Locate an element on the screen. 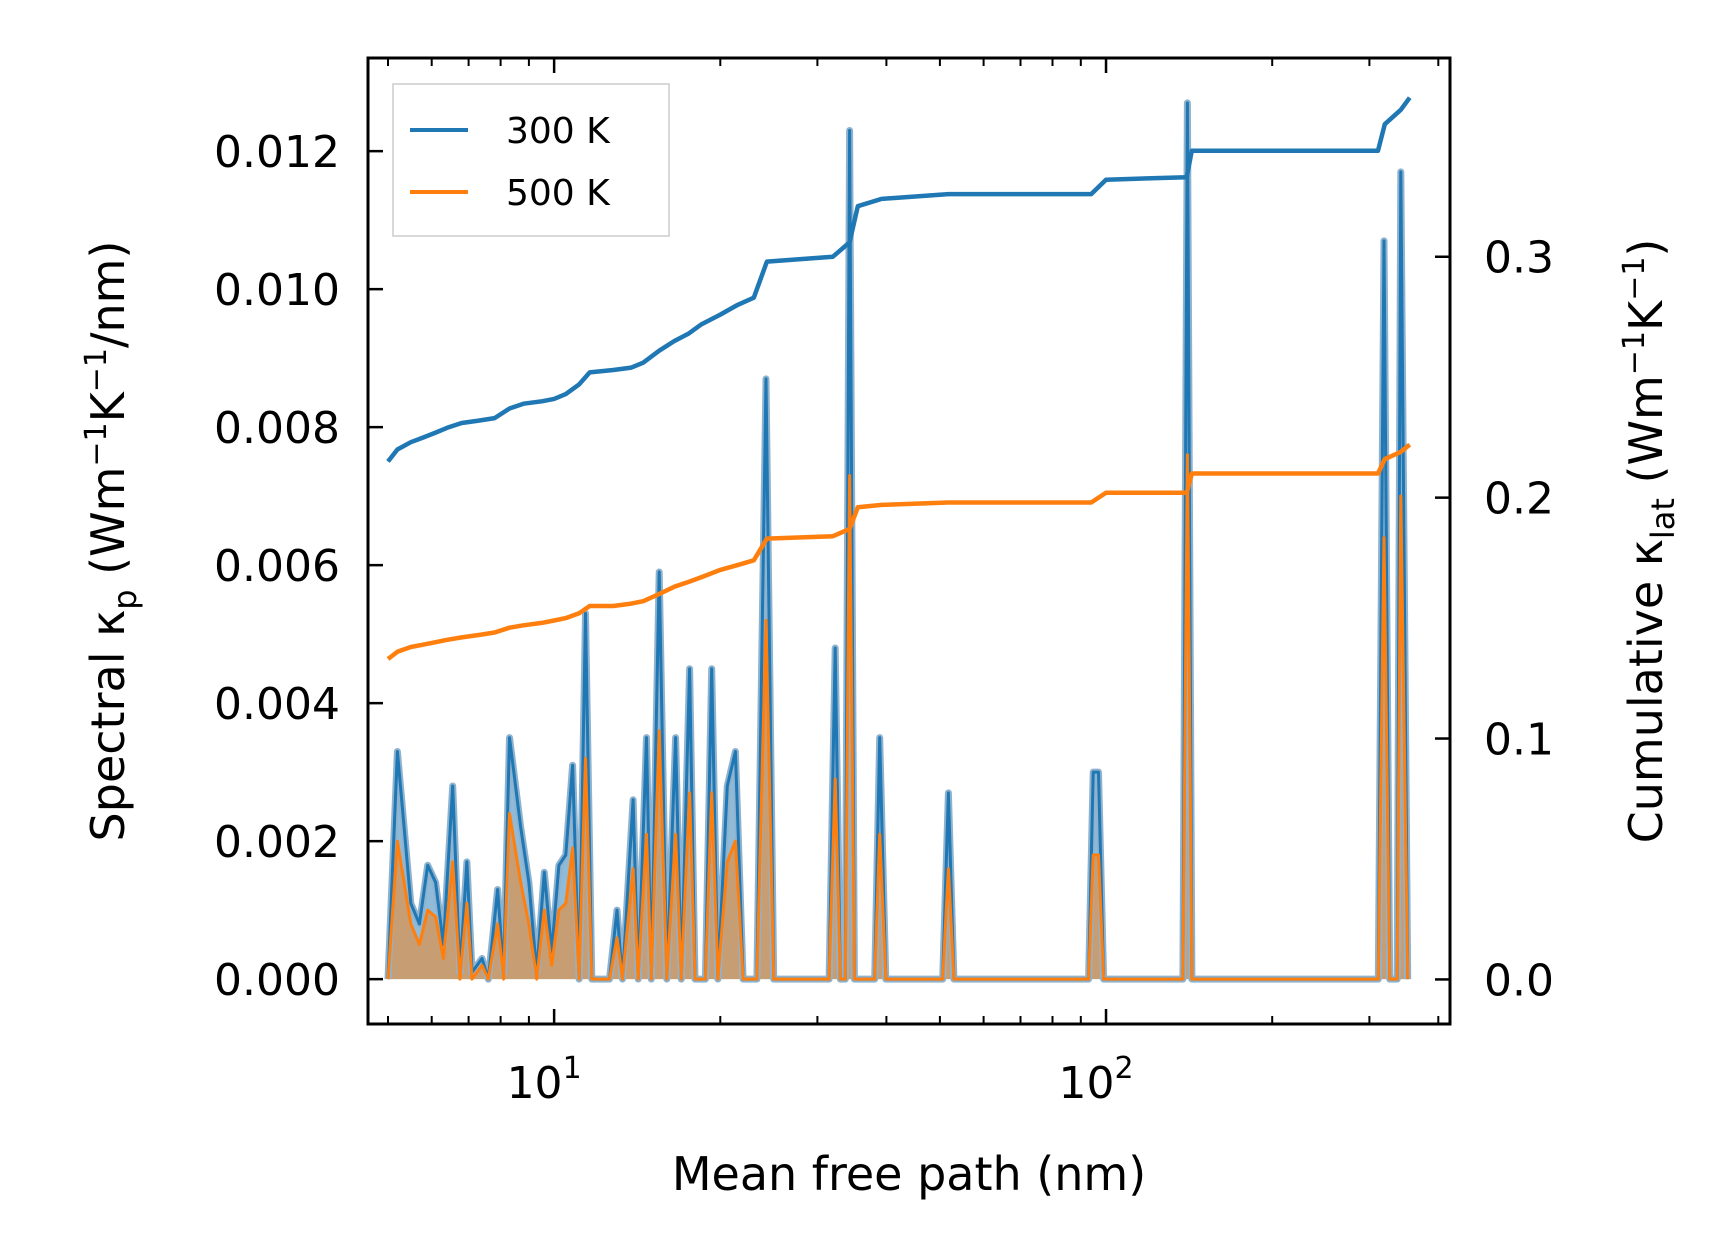 The image size is (1716, 1254). x-tick-label: 10¹ is located at coordinates (544, 1080).